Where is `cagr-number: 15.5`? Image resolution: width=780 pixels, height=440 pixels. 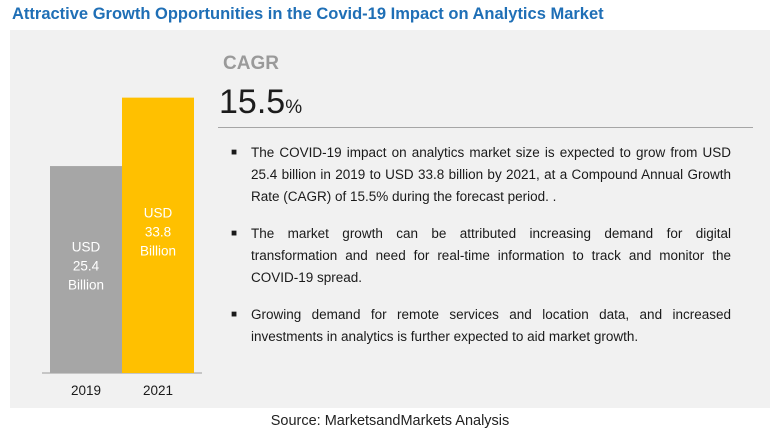 cagr-number: 15.5 is located at coordinates (252, 102).